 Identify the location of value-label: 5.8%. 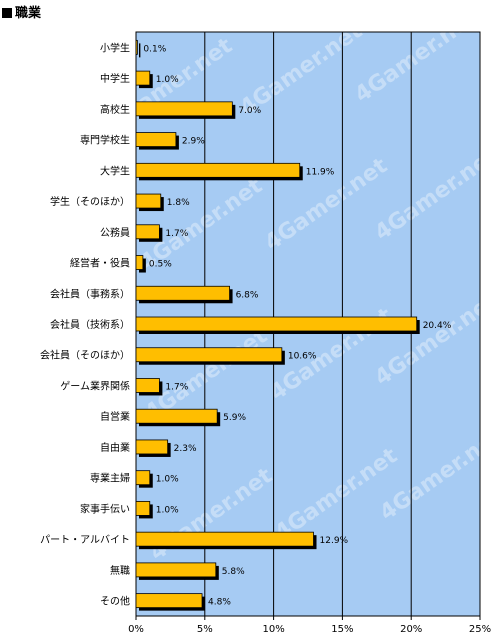
(233, 572).